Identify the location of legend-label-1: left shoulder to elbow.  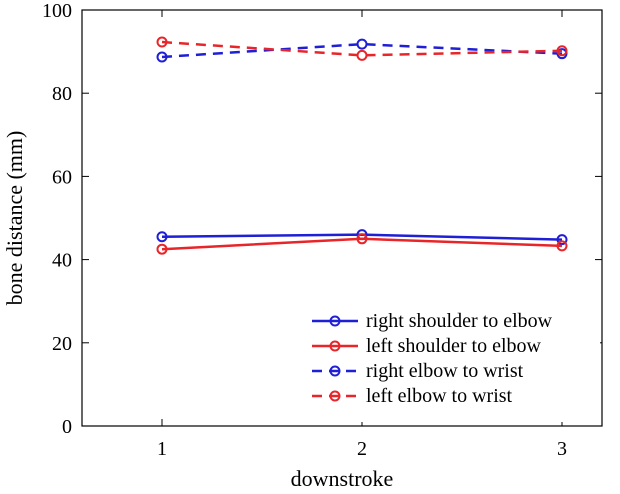
(454, 346).